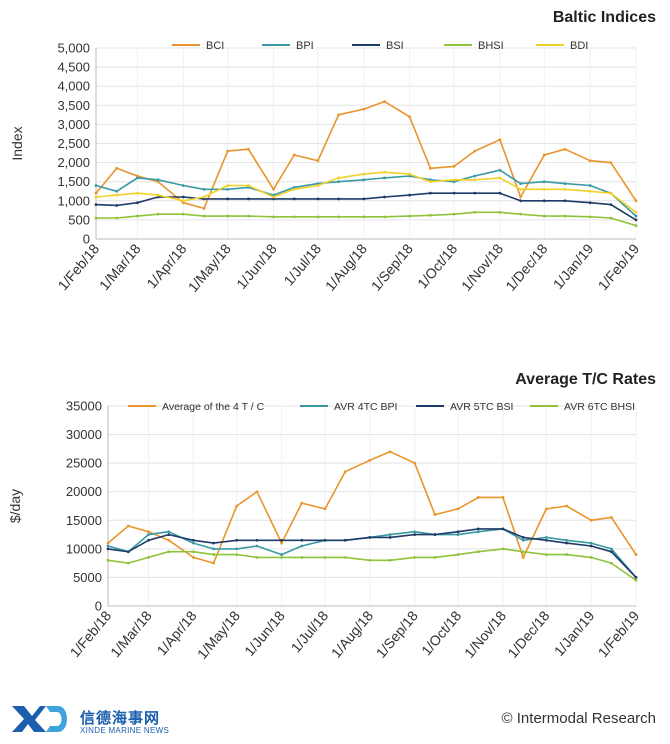 The height and width of the screenshot is (744, 670). I want to click on x-tick-label: 1/Apr/18, so click(176, 632).